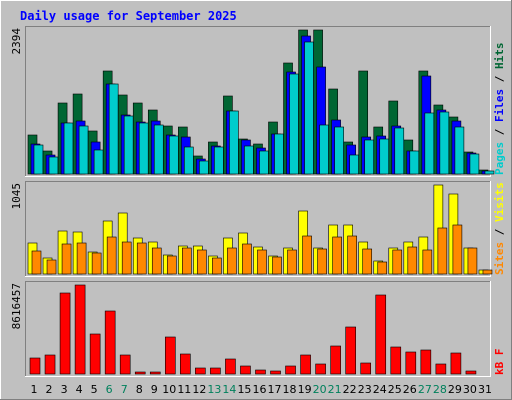 This screenshot has width=512, height=400. What do you see at coordinates (470, 389) in the screenshot?
I see `x-tick-label: 30` at bounding box center [470, 389].